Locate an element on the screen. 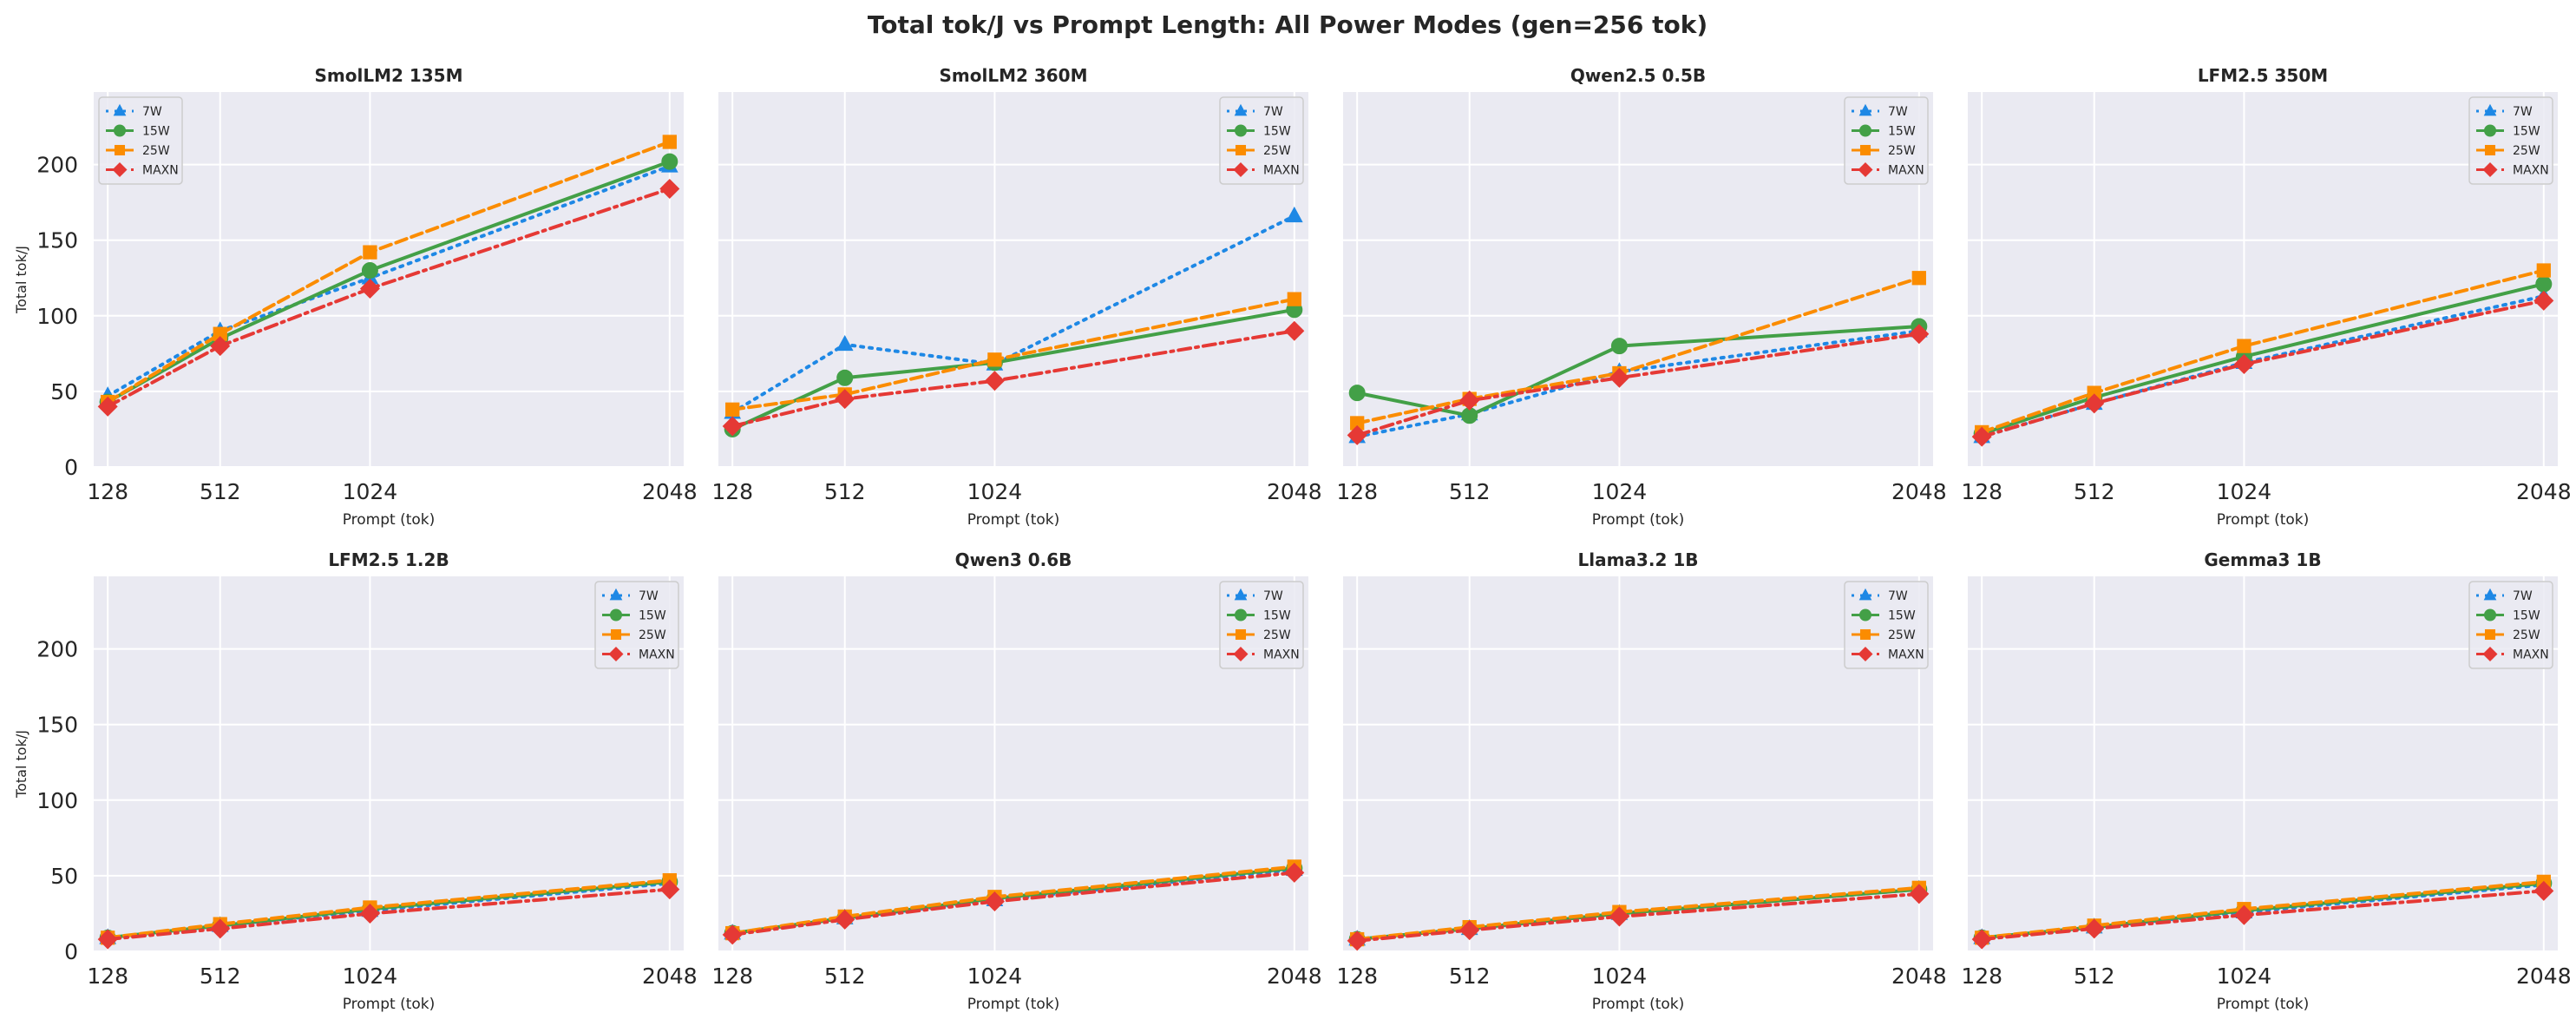  y-tick-label: 100 is located at coordinates (57, 317).